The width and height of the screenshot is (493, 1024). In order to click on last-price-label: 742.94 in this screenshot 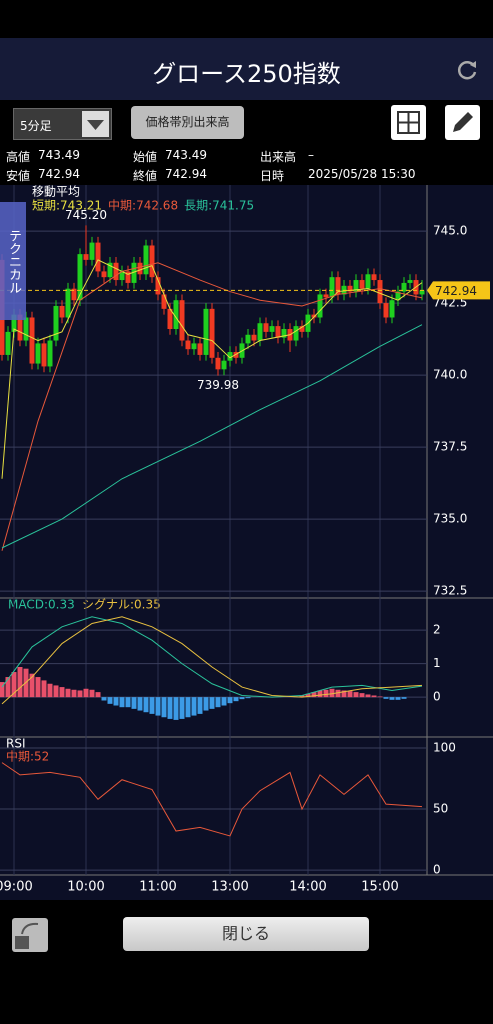, I will do `click(456, 291)`.